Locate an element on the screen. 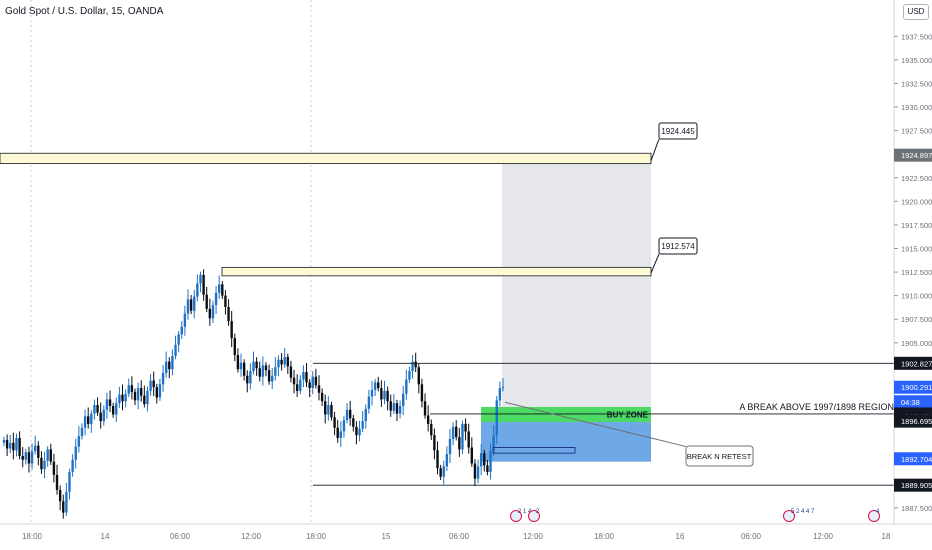 This screenshot has width=932, height=550. price-badge: 1889.905 is located at coordinates (913, 485).